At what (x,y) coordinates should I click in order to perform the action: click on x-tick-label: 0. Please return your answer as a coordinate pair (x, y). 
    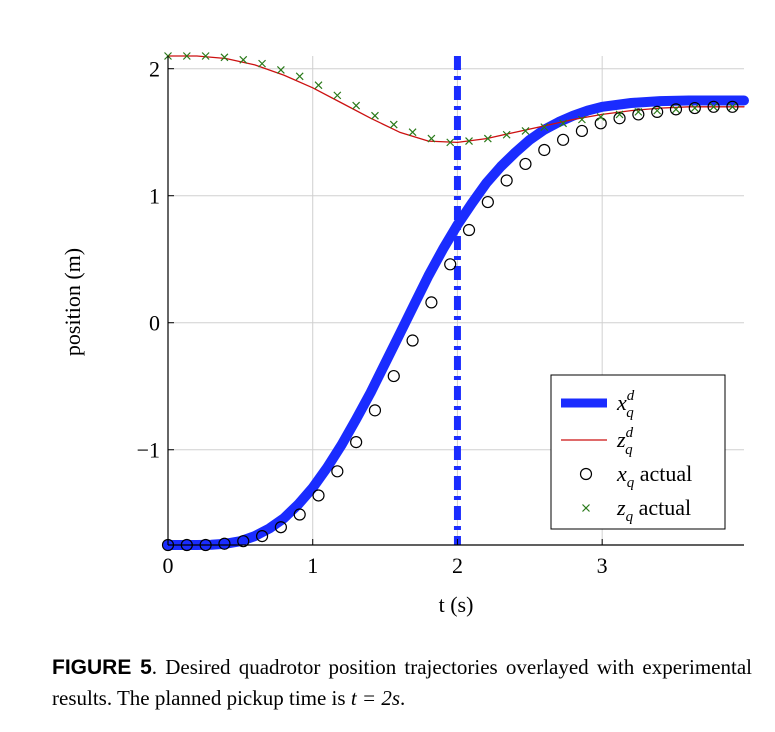
    Looking at the image, I should click on (168, 565).